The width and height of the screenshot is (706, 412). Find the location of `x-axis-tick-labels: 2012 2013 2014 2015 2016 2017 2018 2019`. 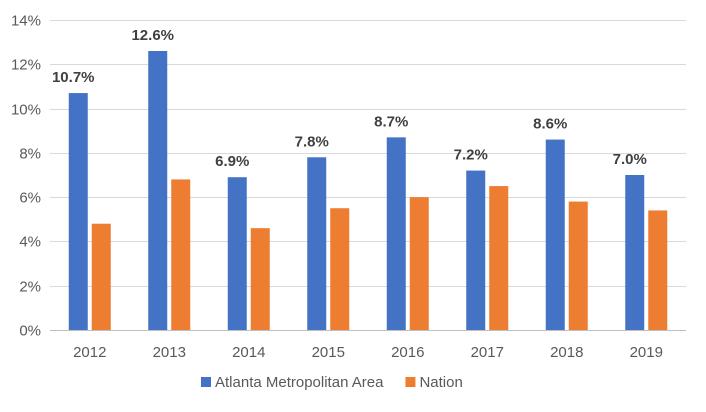

x-axis-tick-labels: 2012 2013 2014 2015 2016 2017 2018 2019 is located at coordinates (368, 352).